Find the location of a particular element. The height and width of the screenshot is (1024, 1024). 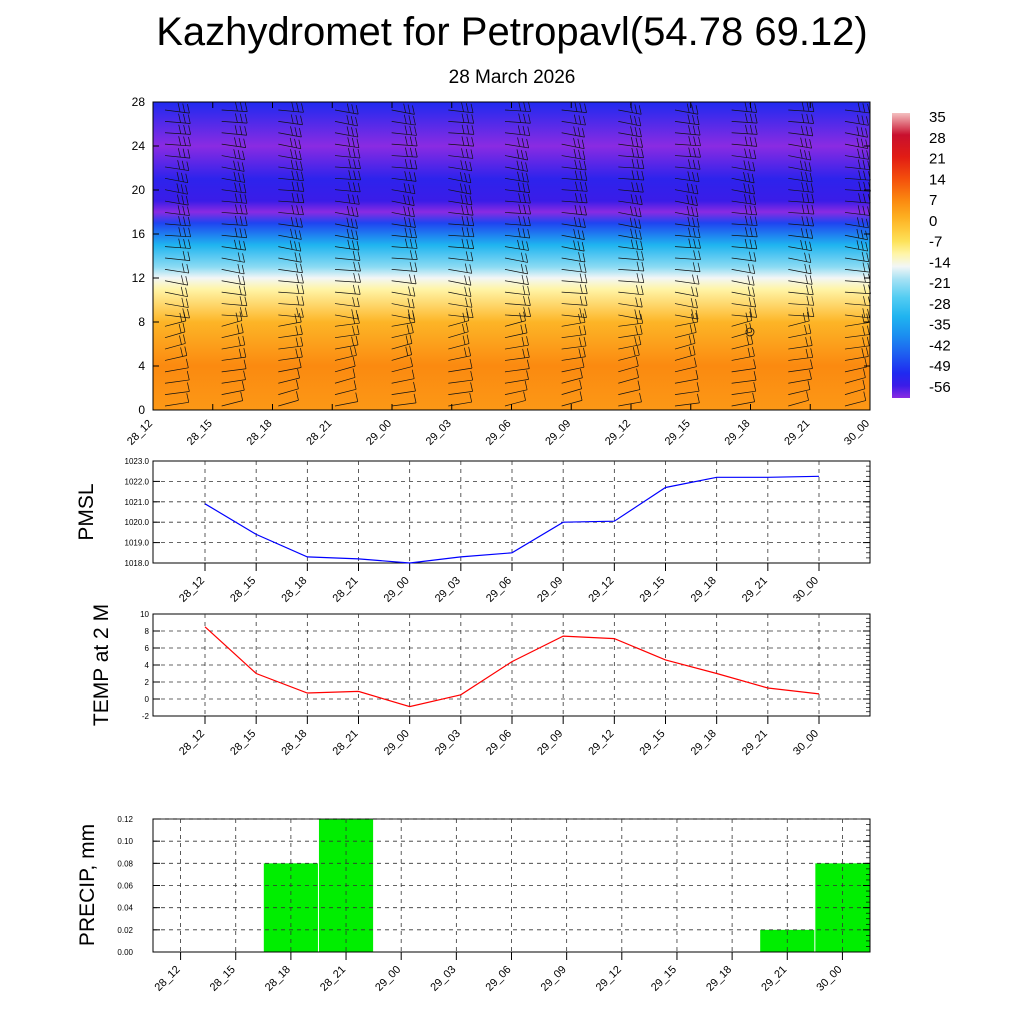

chart-date: 28 March 2026 is located at coordinates (512, 77).